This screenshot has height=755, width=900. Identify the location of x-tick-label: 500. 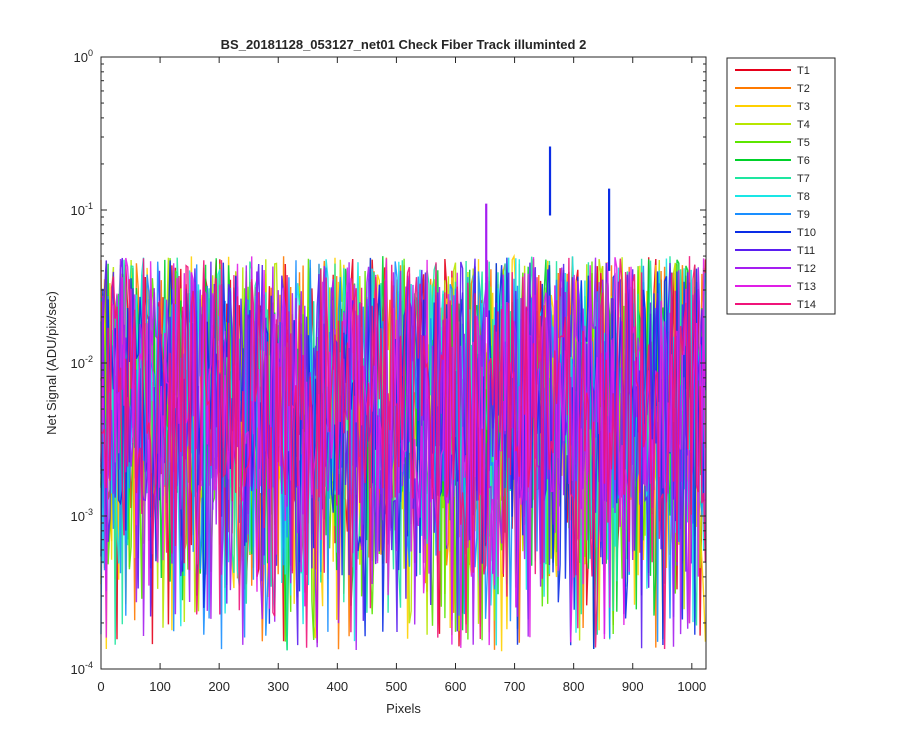
(397, 686).